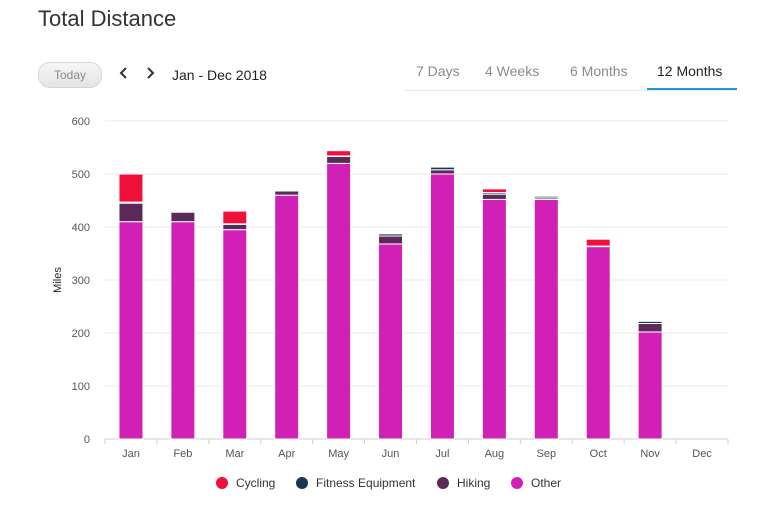 The width and height of the screenshot is (761, 508). I want to click on legend-label-other: Other, so click(546, 483).